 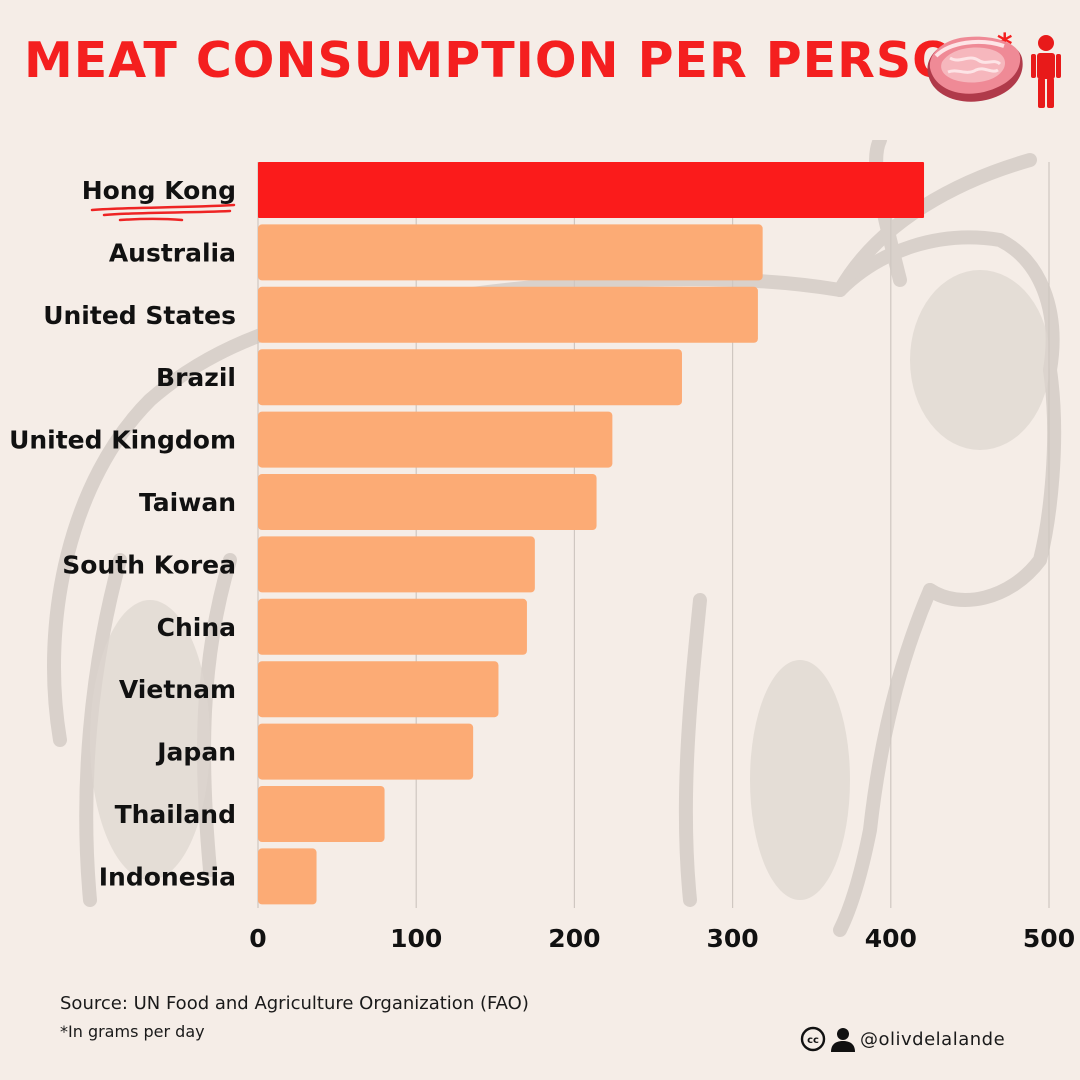 What do you see at coordinates (257, 938) in the screenshot?
I see `x-tick-label: 0` at bounding box center [257, 938].